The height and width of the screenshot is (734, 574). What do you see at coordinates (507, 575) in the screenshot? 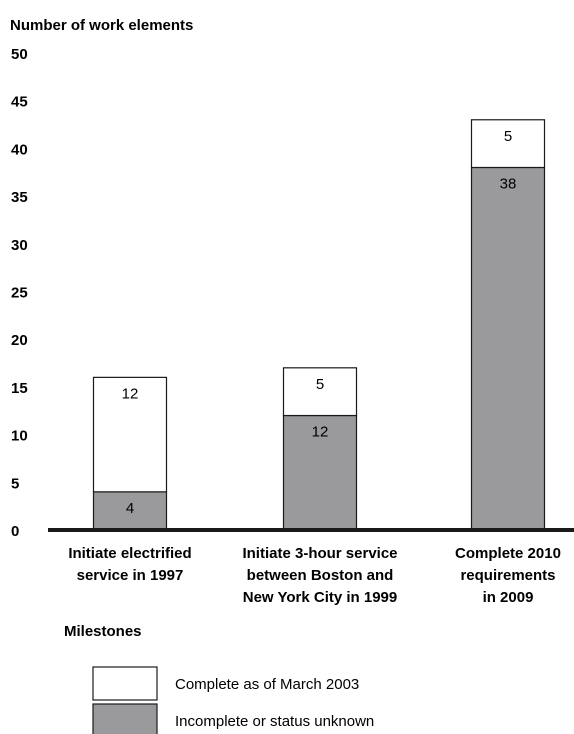
I see `x-category-label: requirements` at bounding box center [507, 575].